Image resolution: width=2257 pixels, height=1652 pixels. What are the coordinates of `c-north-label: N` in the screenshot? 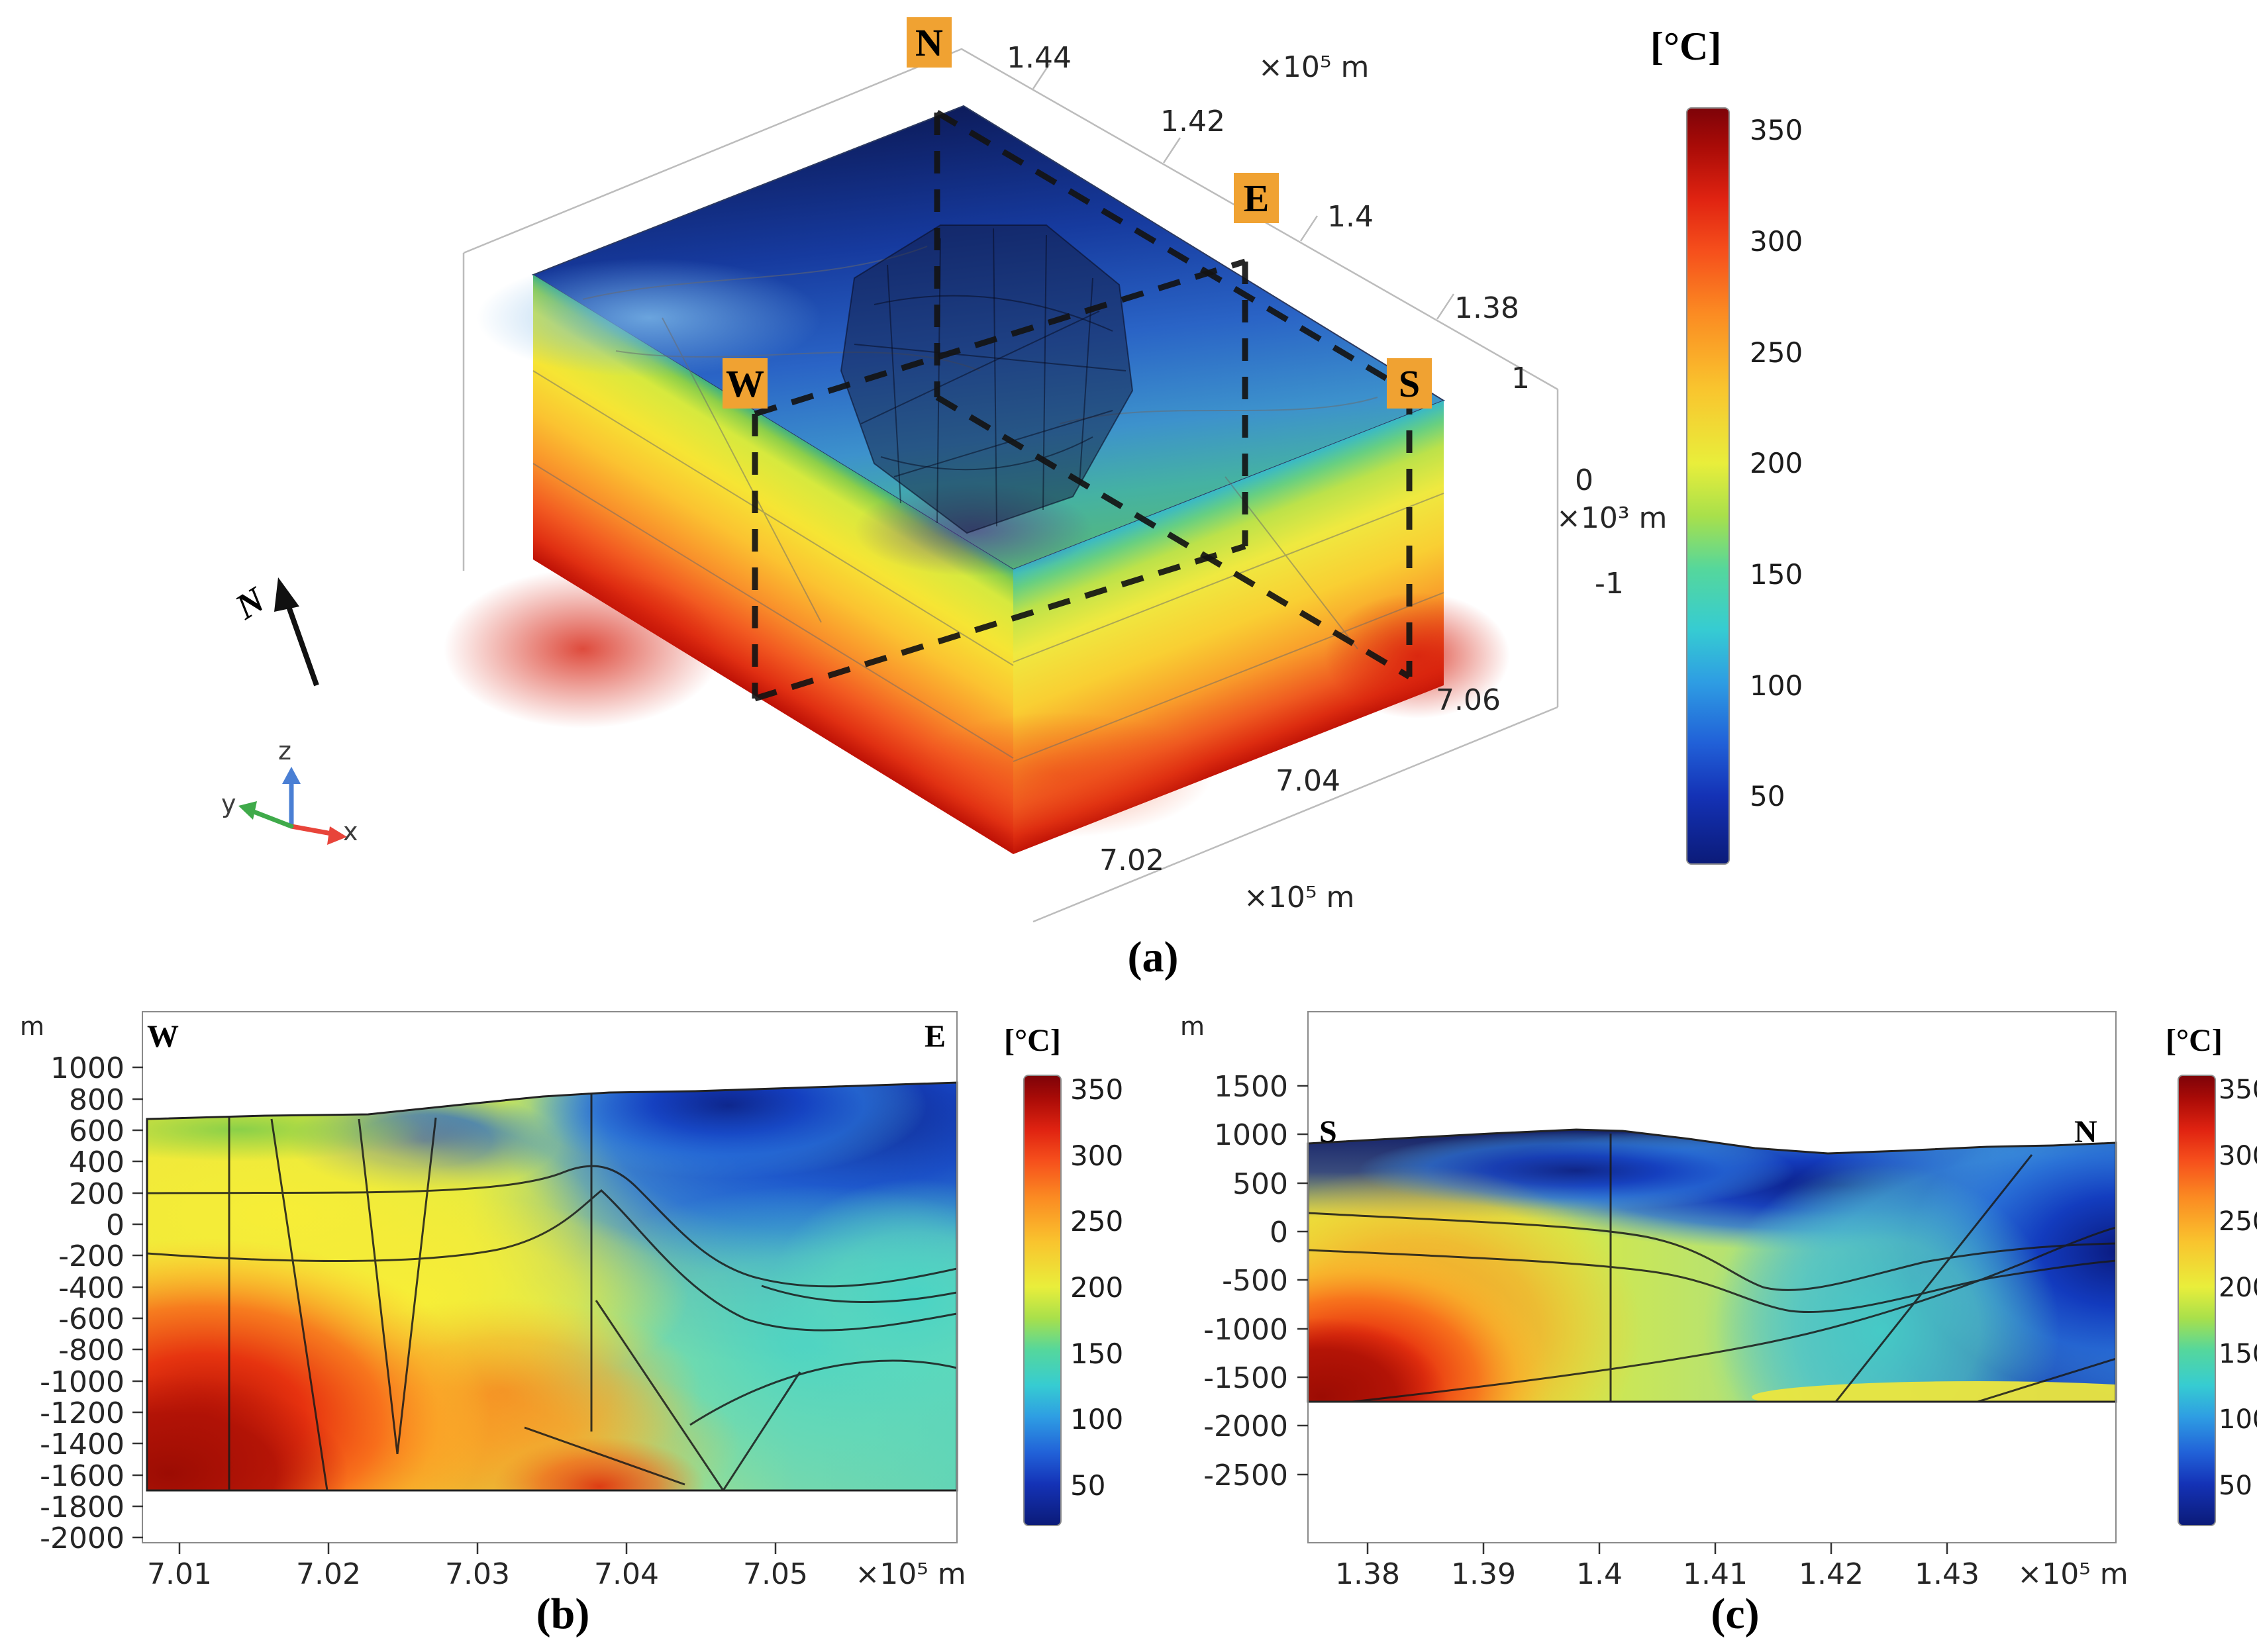 It's located at (2085, 1131).